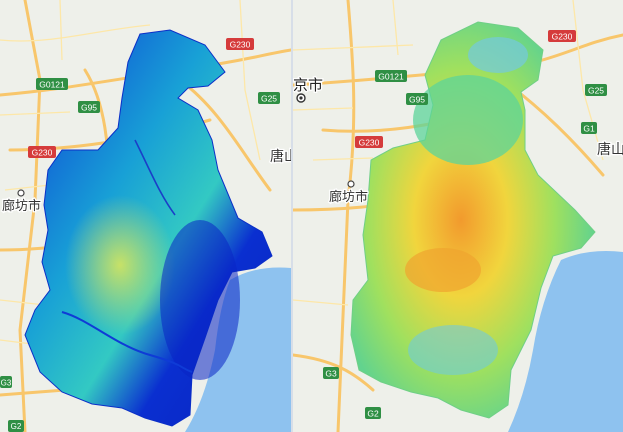 This screenshot has height=432, width=623. I want to click on shield-g230-left: G230, so click(42, 152).